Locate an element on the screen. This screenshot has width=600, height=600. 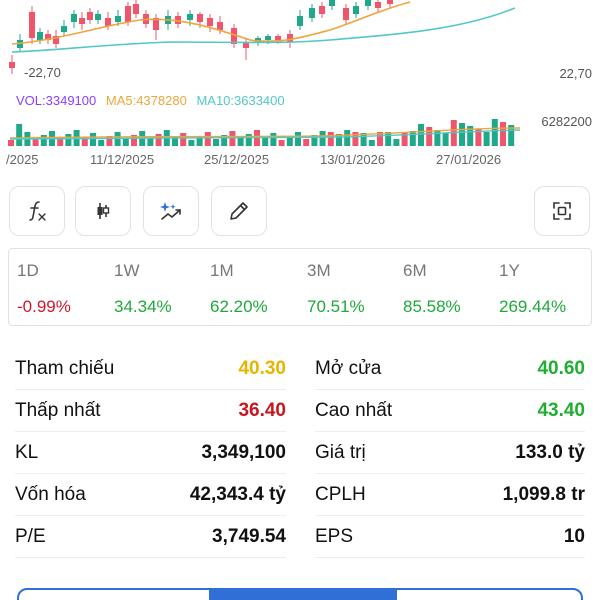
period-label: 3M is located at coordinates (319, 270).